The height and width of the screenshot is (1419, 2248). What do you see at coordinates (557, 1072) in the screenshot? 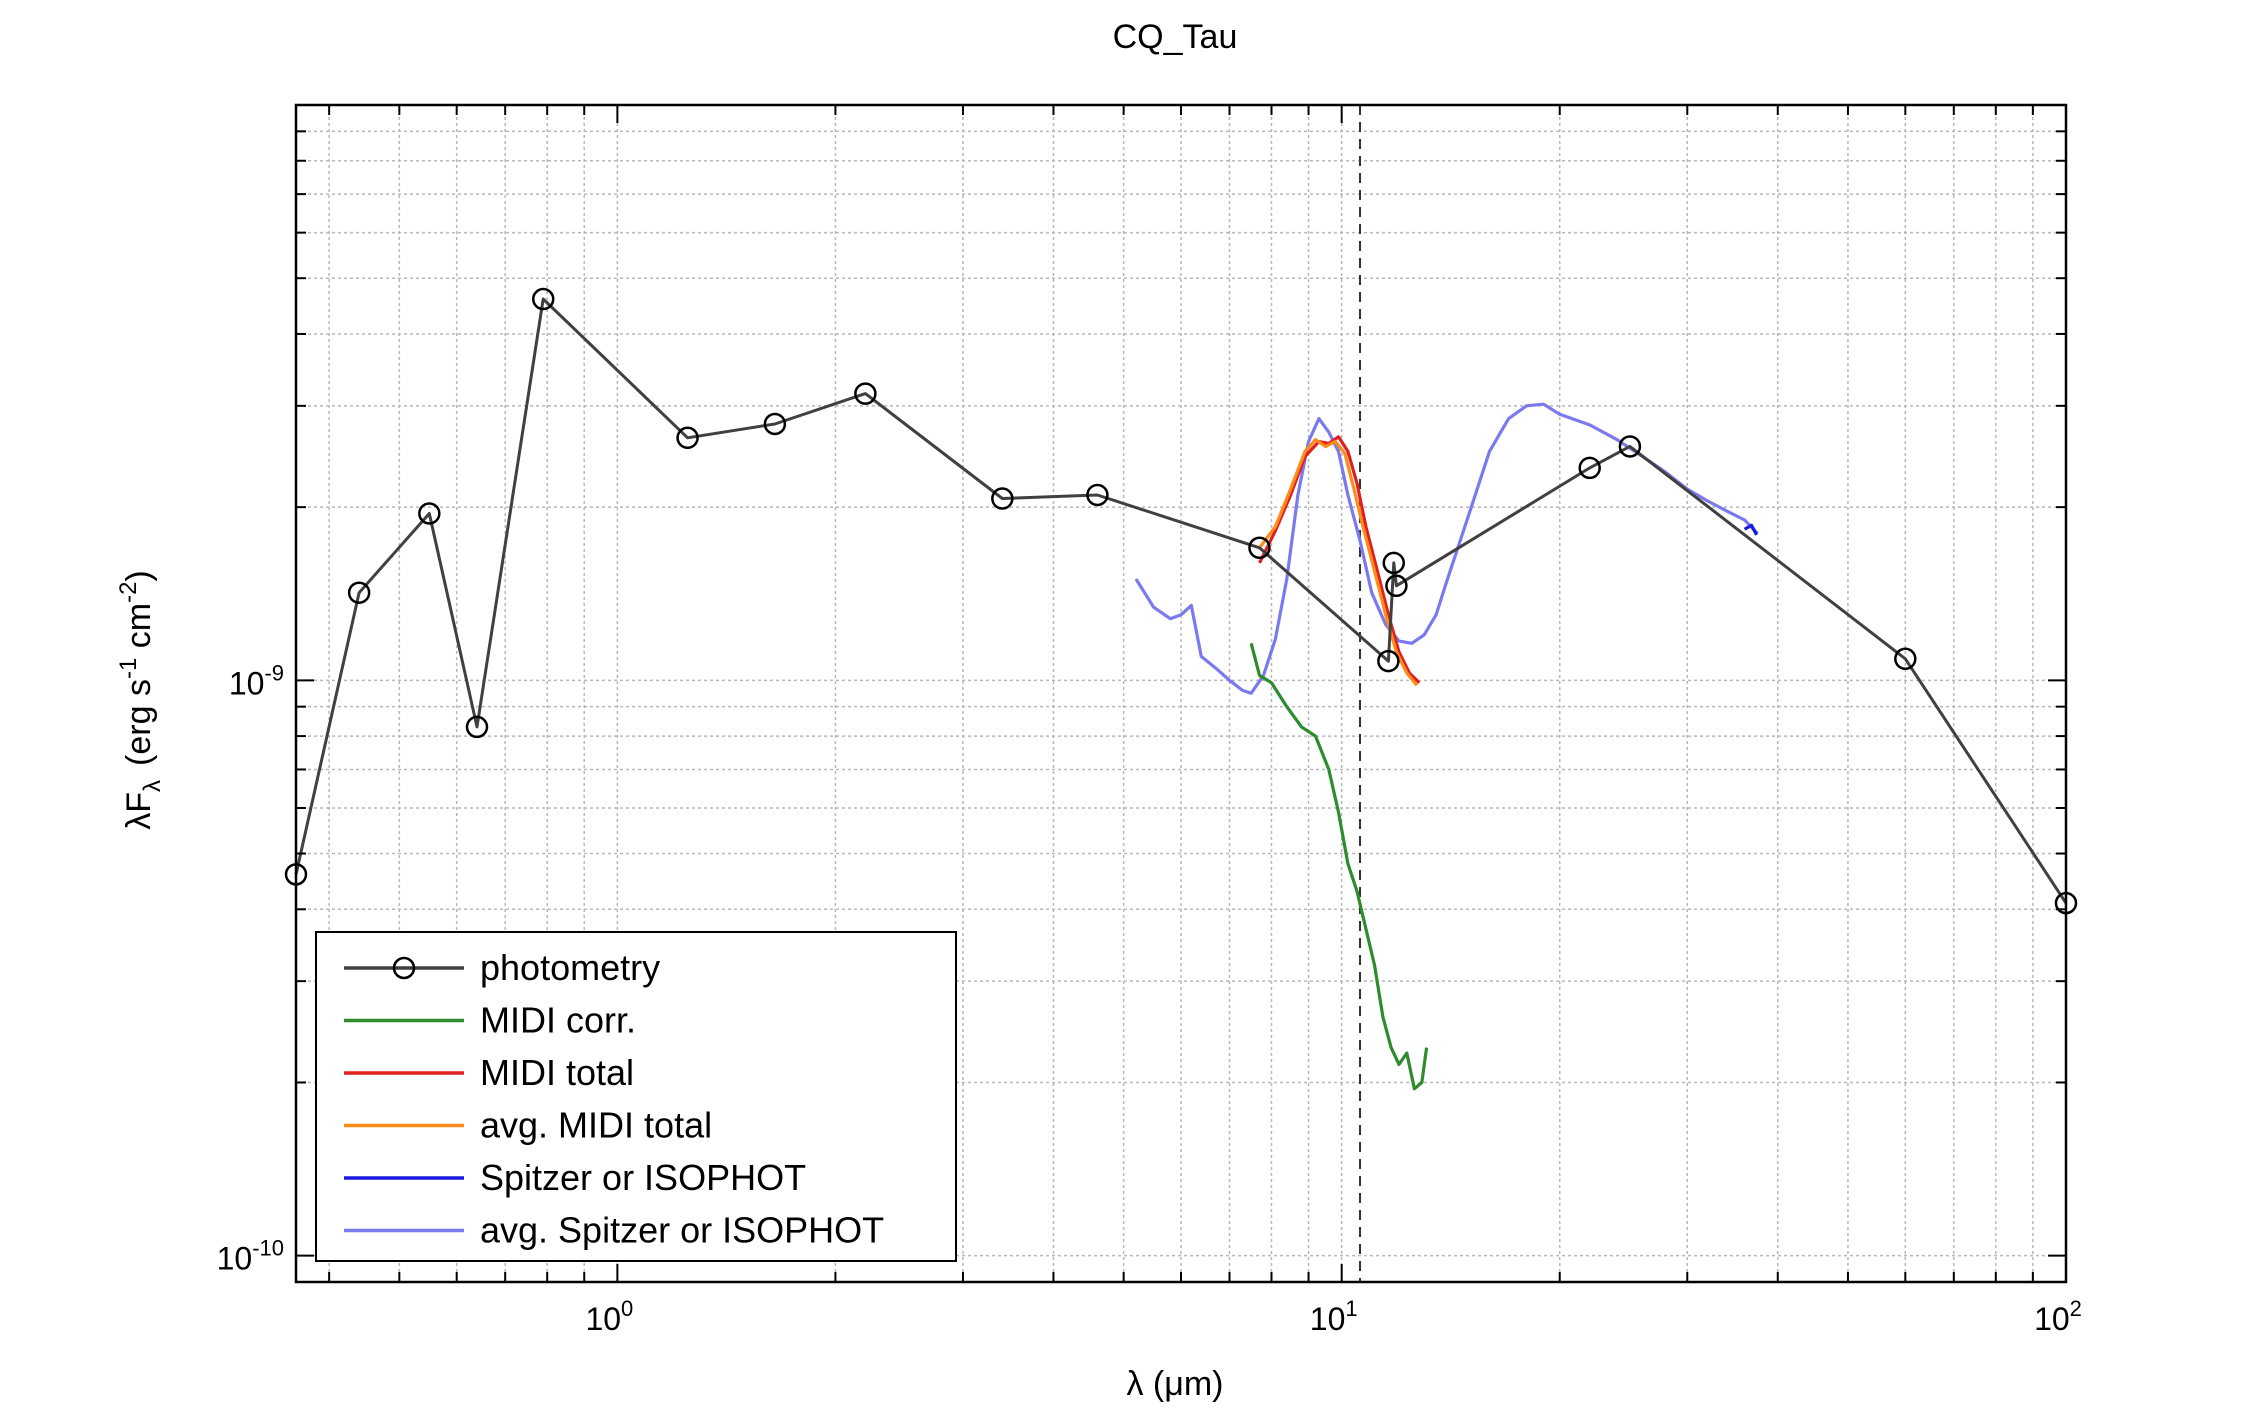
I see `legend-label: MIDI total` at bounding box center [557, 1072].